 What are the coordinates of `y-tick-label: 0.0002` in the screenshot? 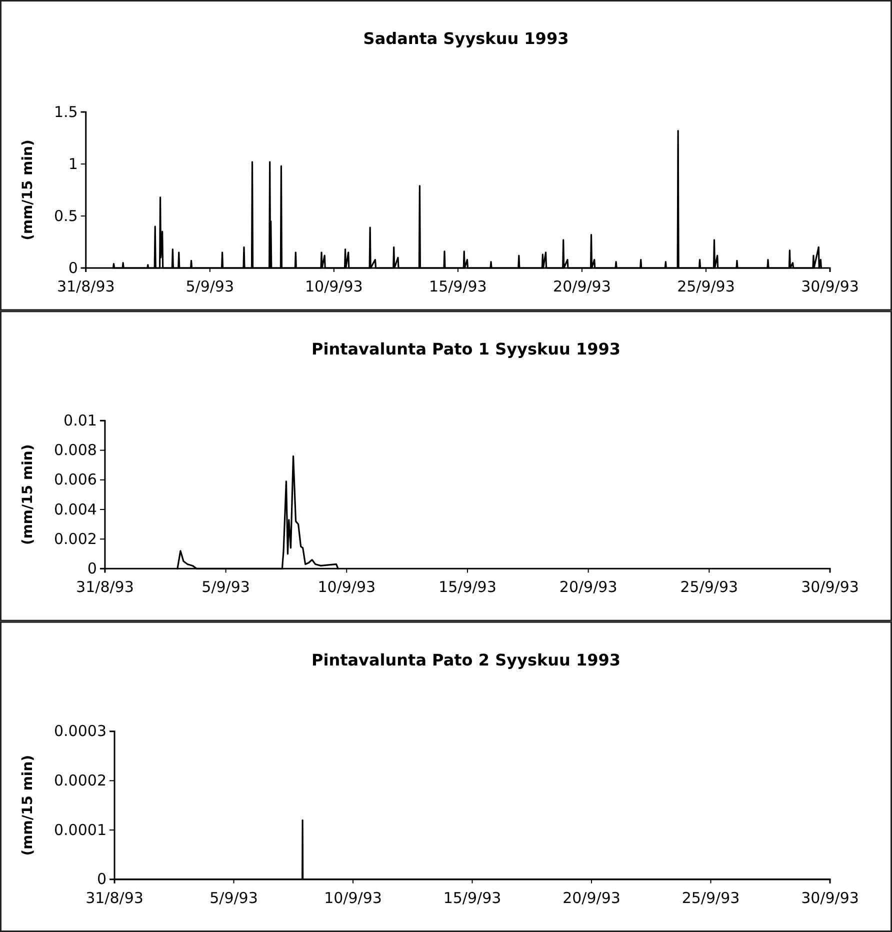 It's located at (80, 780).